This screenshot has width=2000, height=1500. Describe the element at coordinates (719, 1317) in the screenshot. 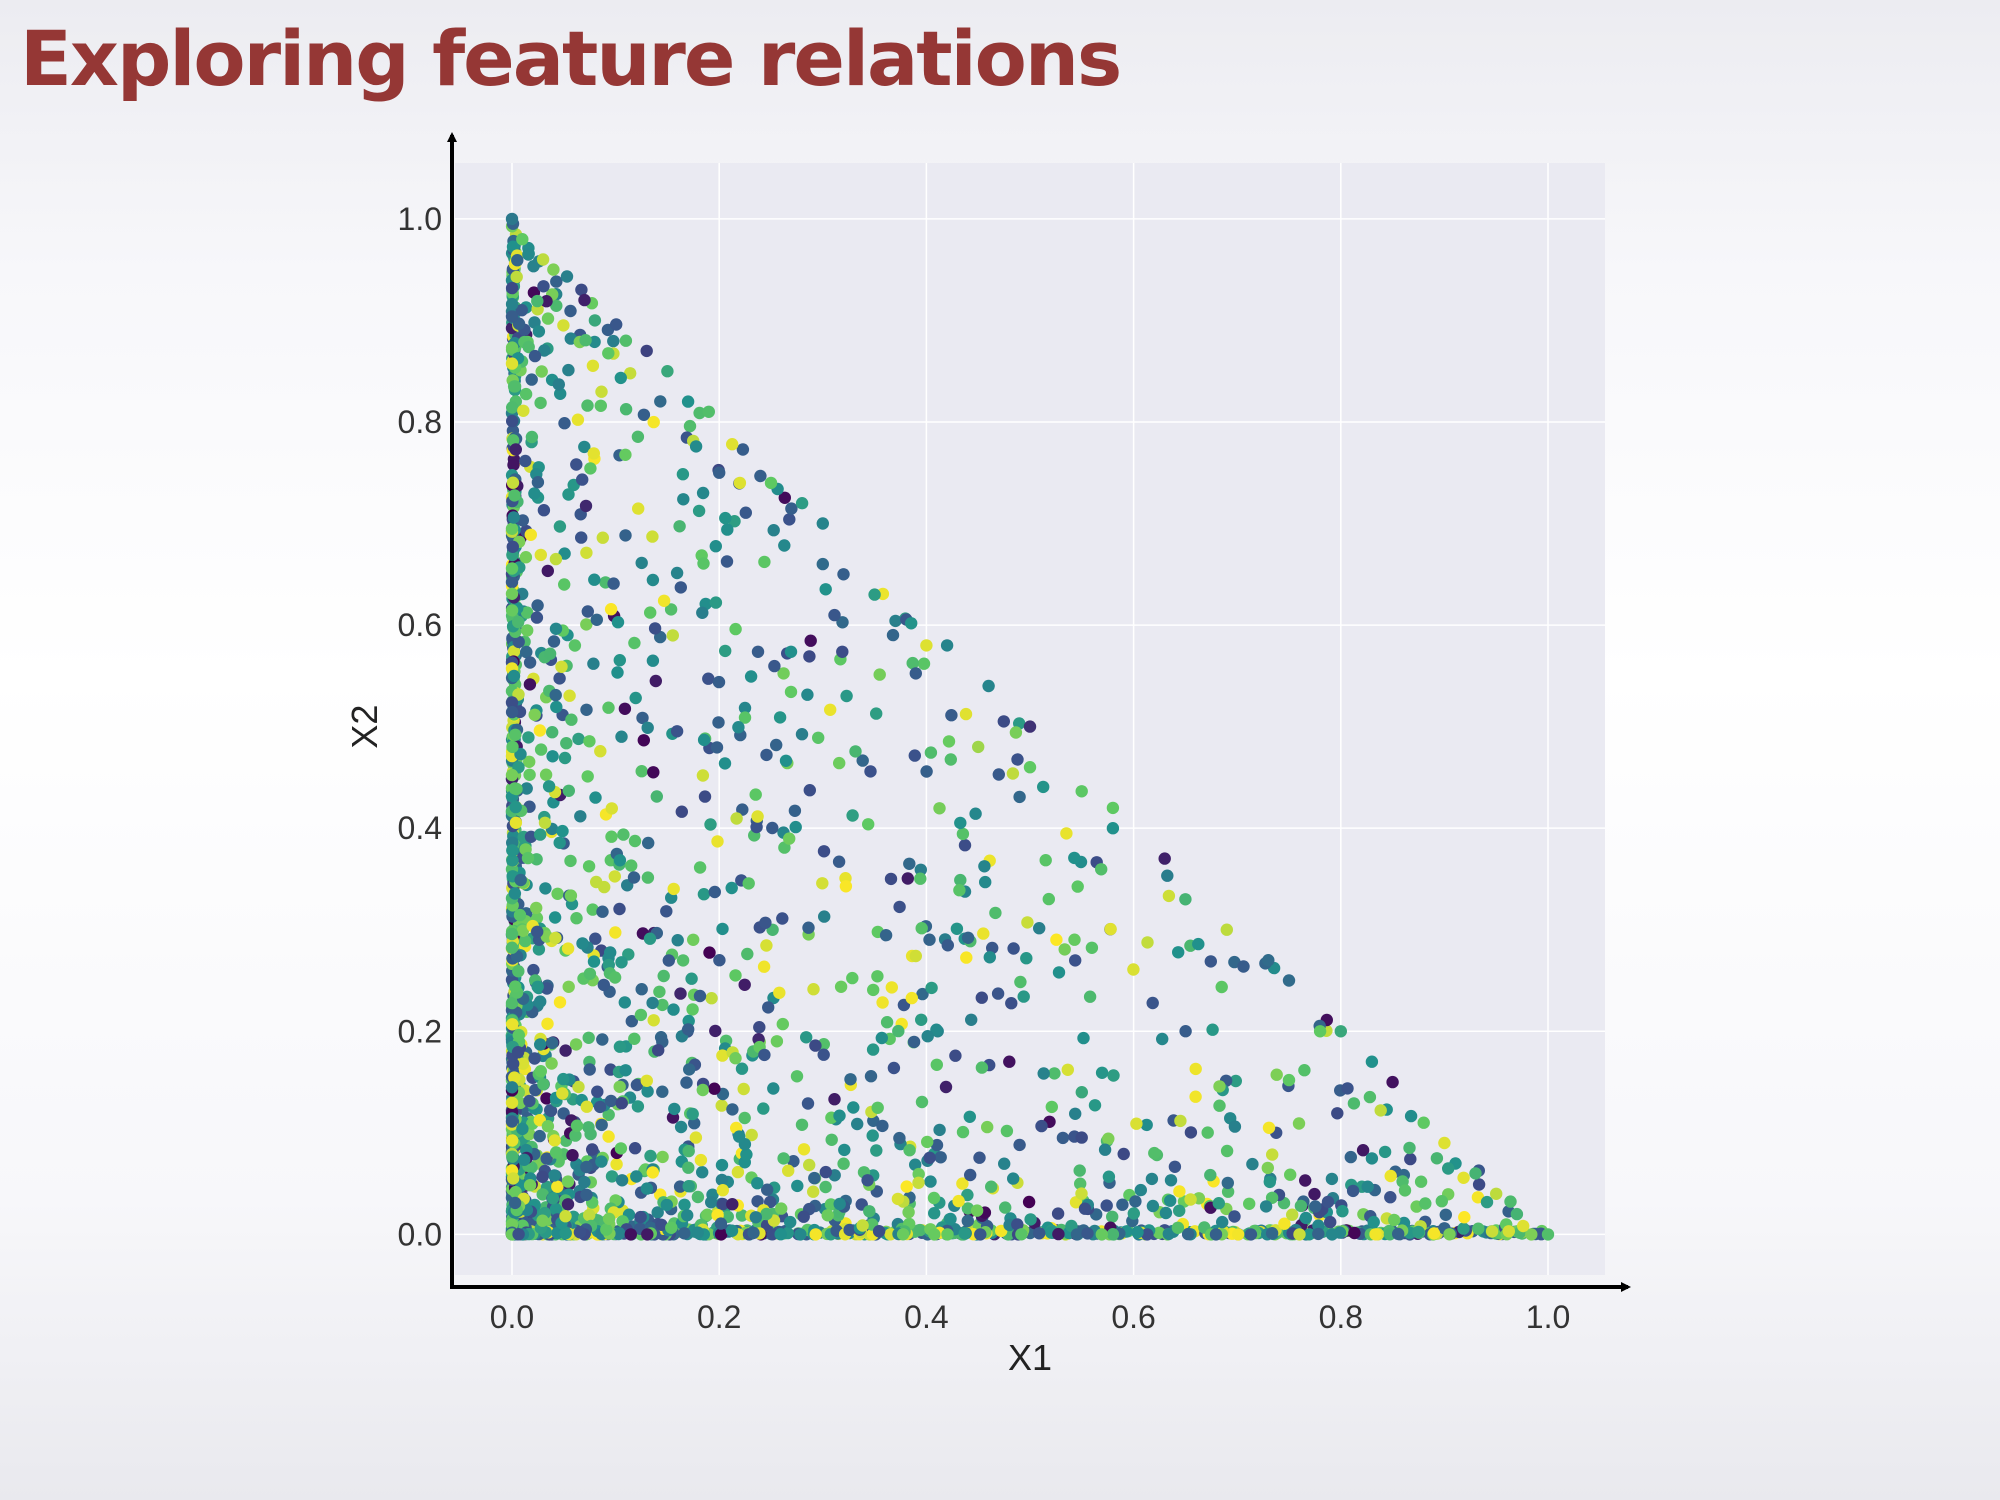

I see `x-tick-label: 0.2` at that location.